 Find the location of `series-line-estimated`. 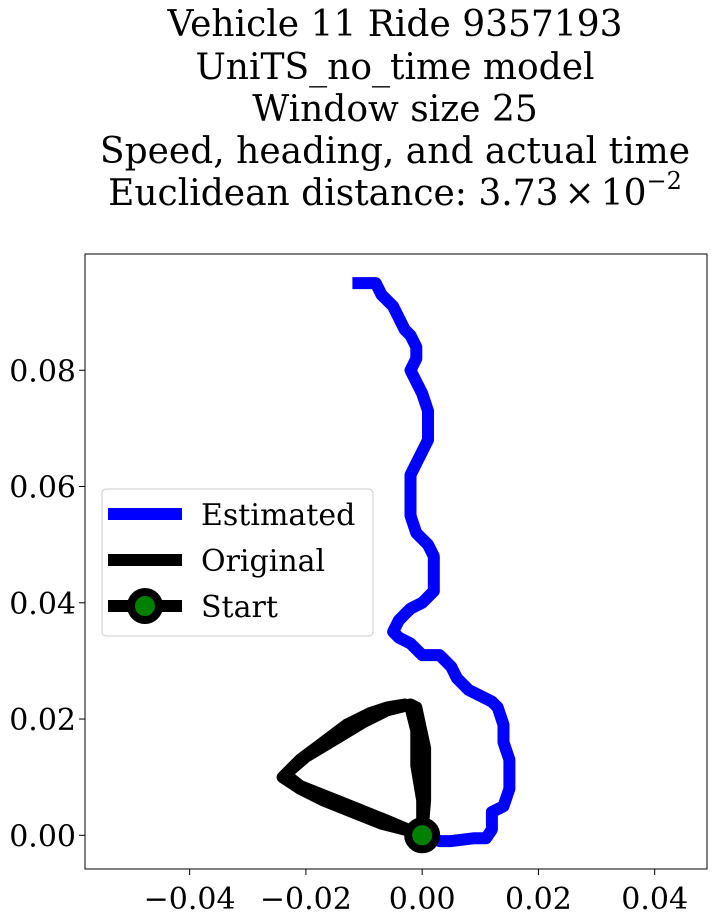

series-line-estimated is located at coordinates (434, 562).